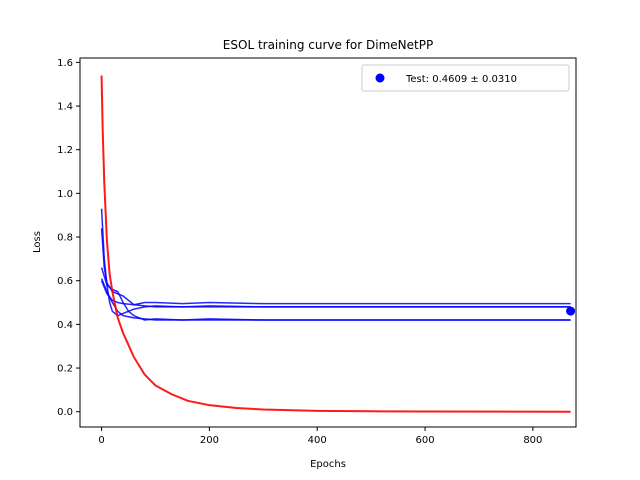  What do you see at coordinates (380, 78) in the screenshot?
I see `legend-test-marker` at bounding box center [380, 78].